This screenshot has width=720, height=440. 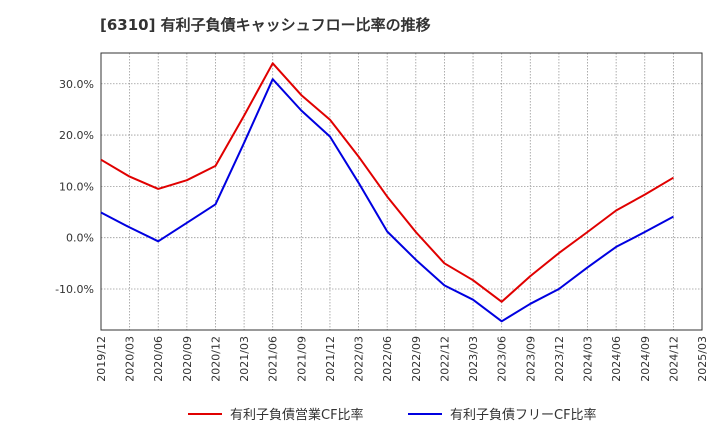 What do you see at coordinates (76, 186) in the screenshot?
I see `y-tick-label: 10.0%` at bounding box center [76, 186].